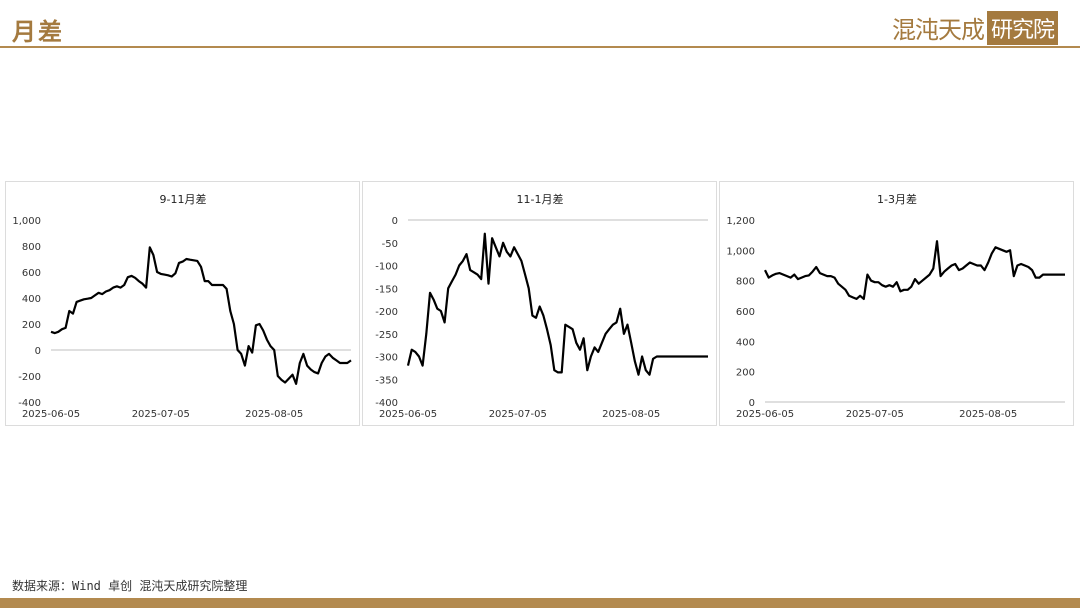 The image size is (1080, 608). Describe the element at coordinates (1022, 27) in the screenshot. I see `logo-box-text: 研究院` at that location.